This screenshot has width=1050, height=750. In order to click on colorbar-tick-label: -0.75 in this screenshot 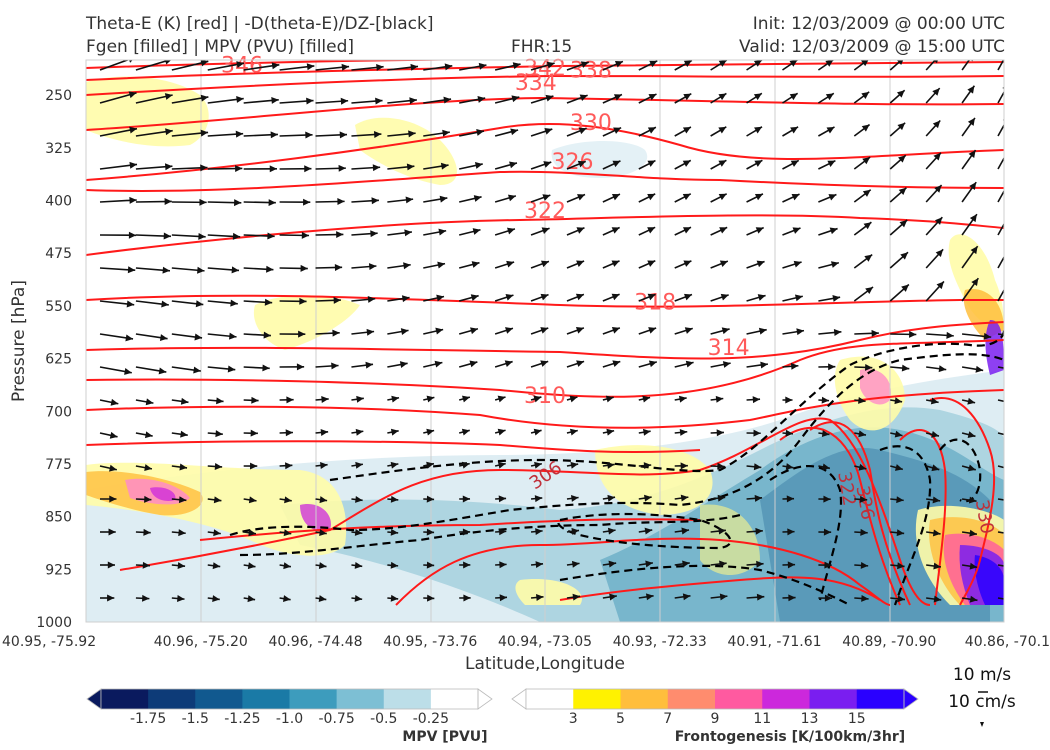, I will do `click(337, 719)`.